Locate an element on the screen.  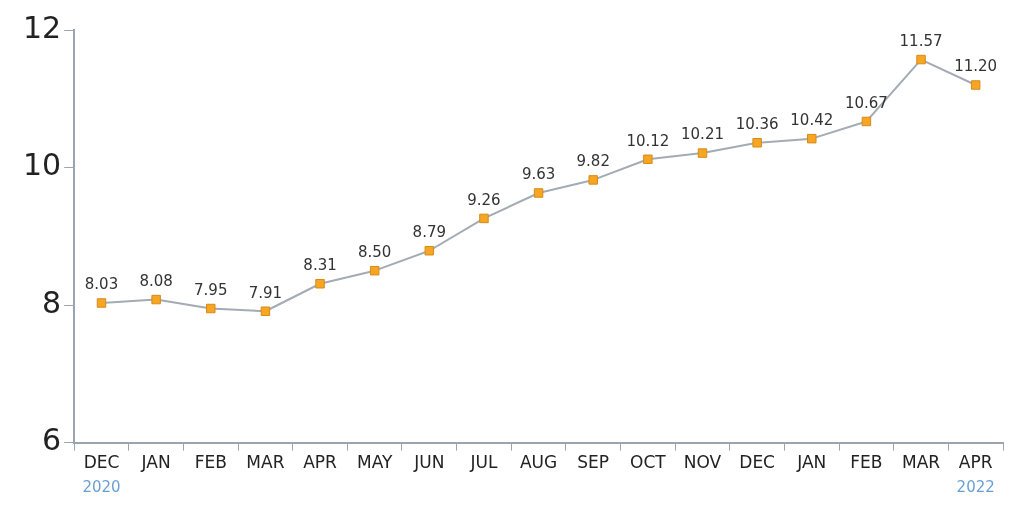
data-label: 7.91 is located at coordinates (265, 292).